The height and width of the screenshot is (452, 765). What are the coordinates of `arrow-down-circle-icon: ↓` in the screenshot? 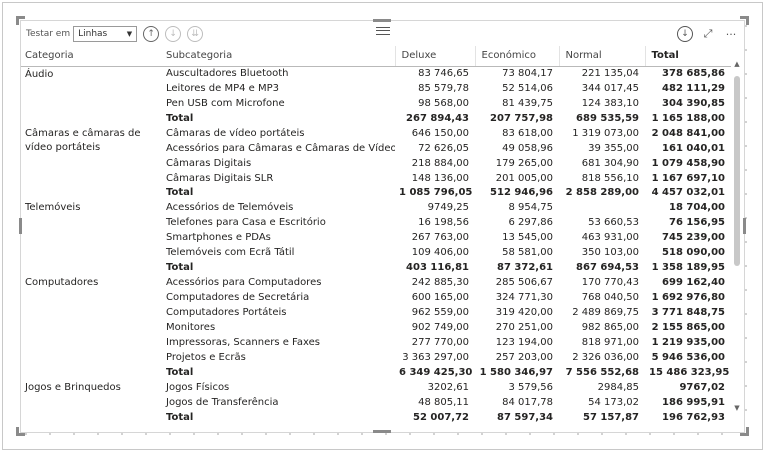 It's located at (685, 34).